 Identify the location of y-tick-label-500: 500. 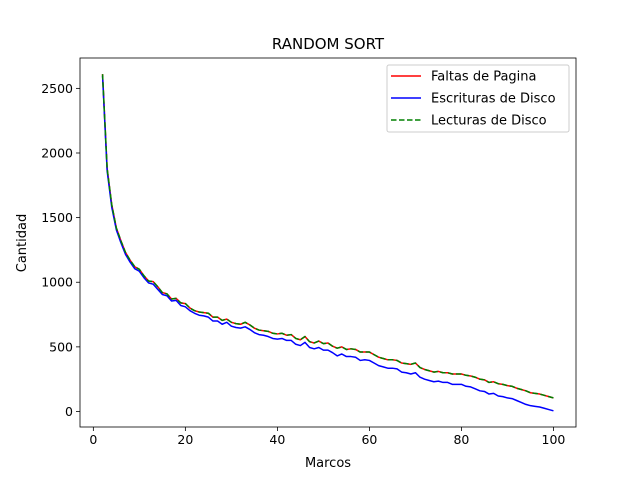
(61, 346).